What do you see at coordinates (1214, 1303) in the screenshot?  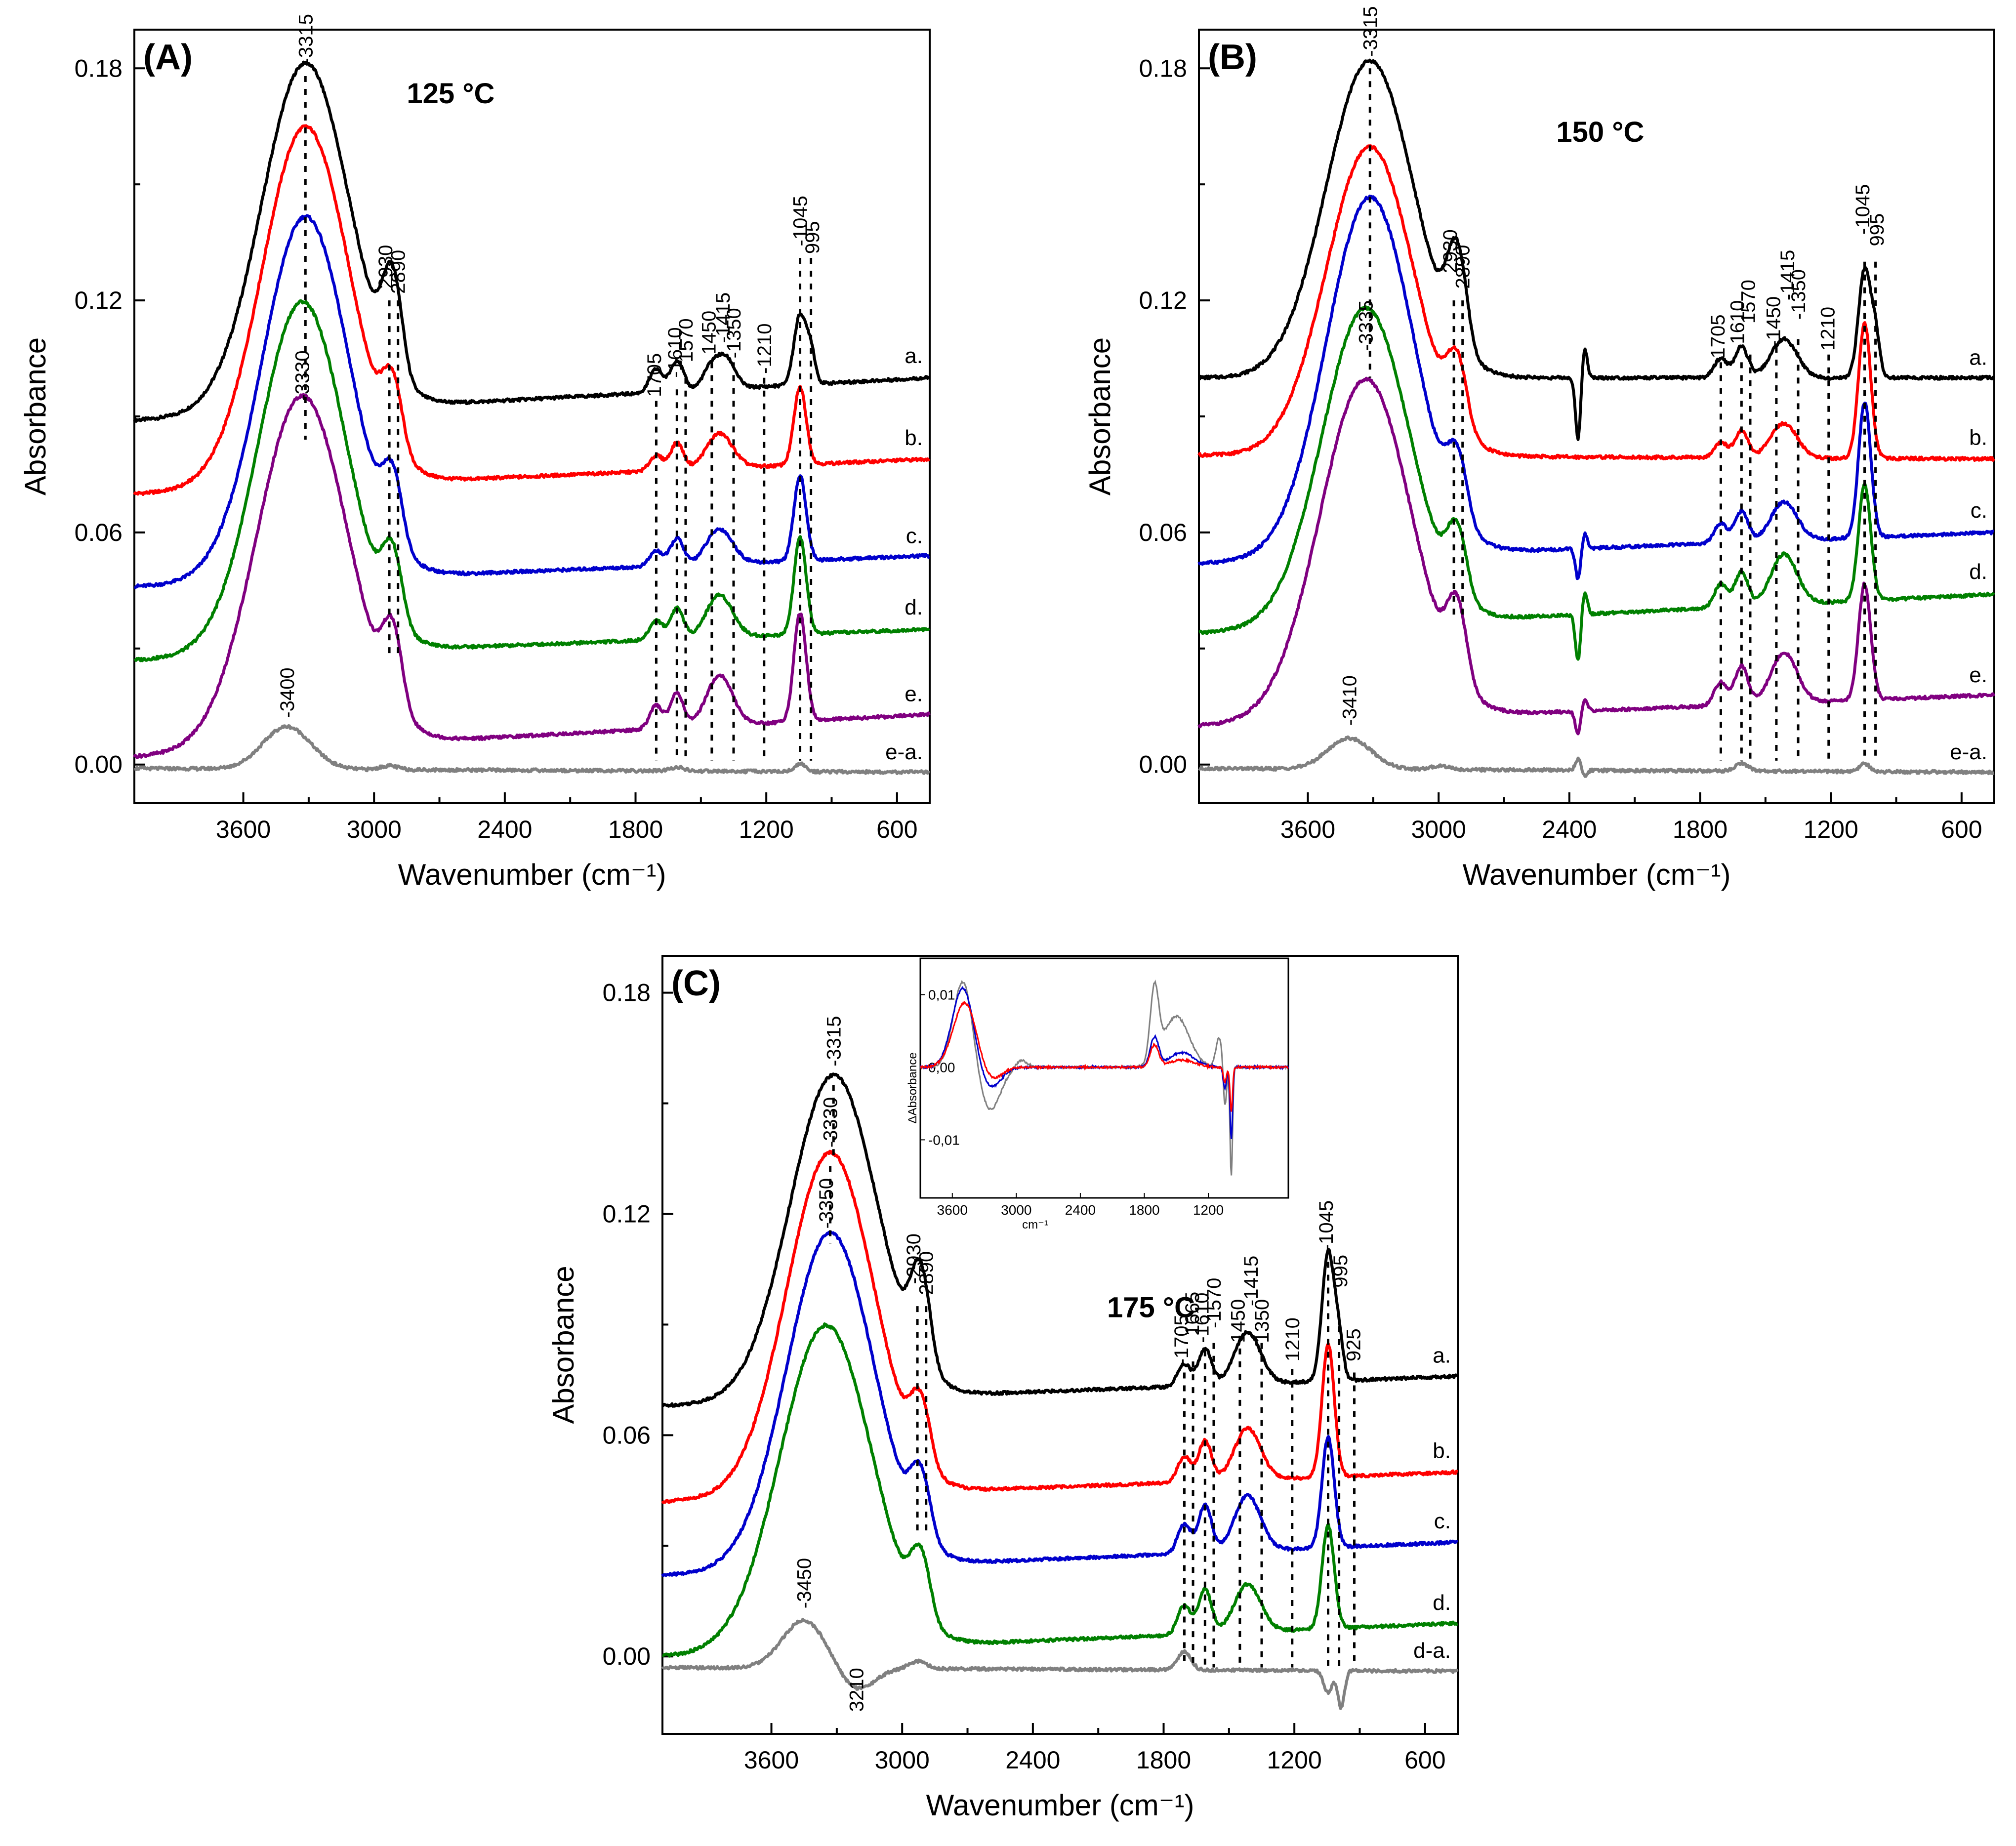 I see `peak-label: -1570` at bounding box center [1214, 1303].